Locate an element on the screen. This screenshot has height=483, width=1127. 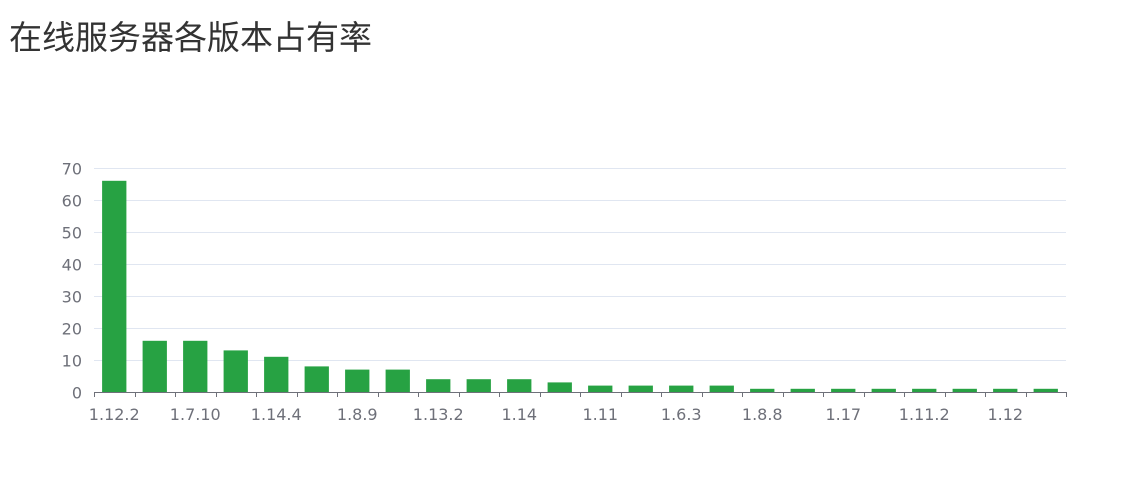
x-tick-label: 1.8.9 is located at coordinates (357, 414).